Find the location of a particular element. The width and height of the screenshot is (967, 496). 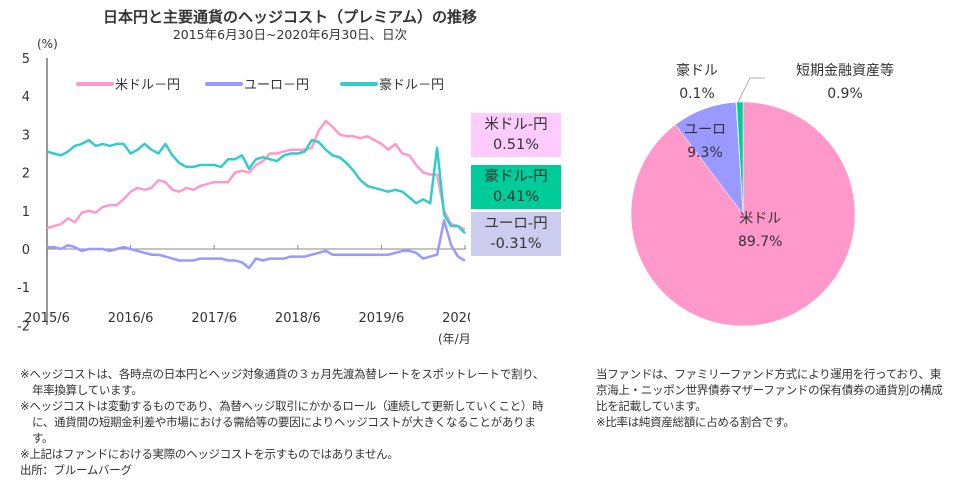

slice-value: 89.7% is located at coordinates (760, 242).